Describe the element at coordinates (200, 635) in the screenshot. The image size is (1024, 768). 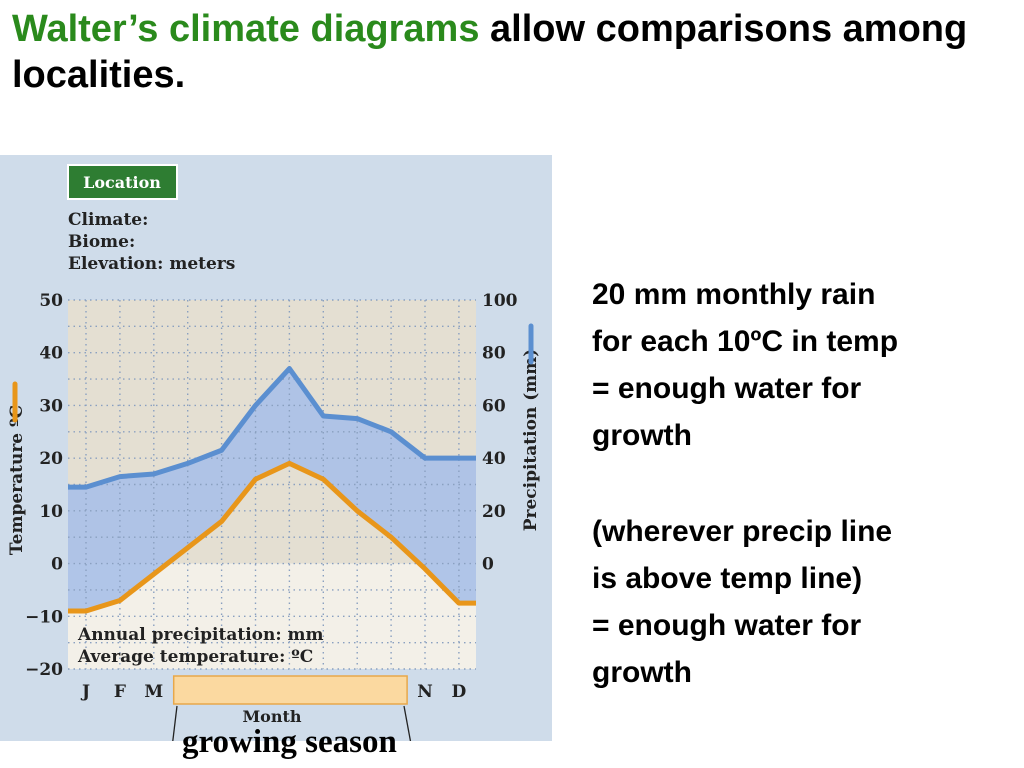
I see `summary-line: Annual precipitation: mm` at that location.